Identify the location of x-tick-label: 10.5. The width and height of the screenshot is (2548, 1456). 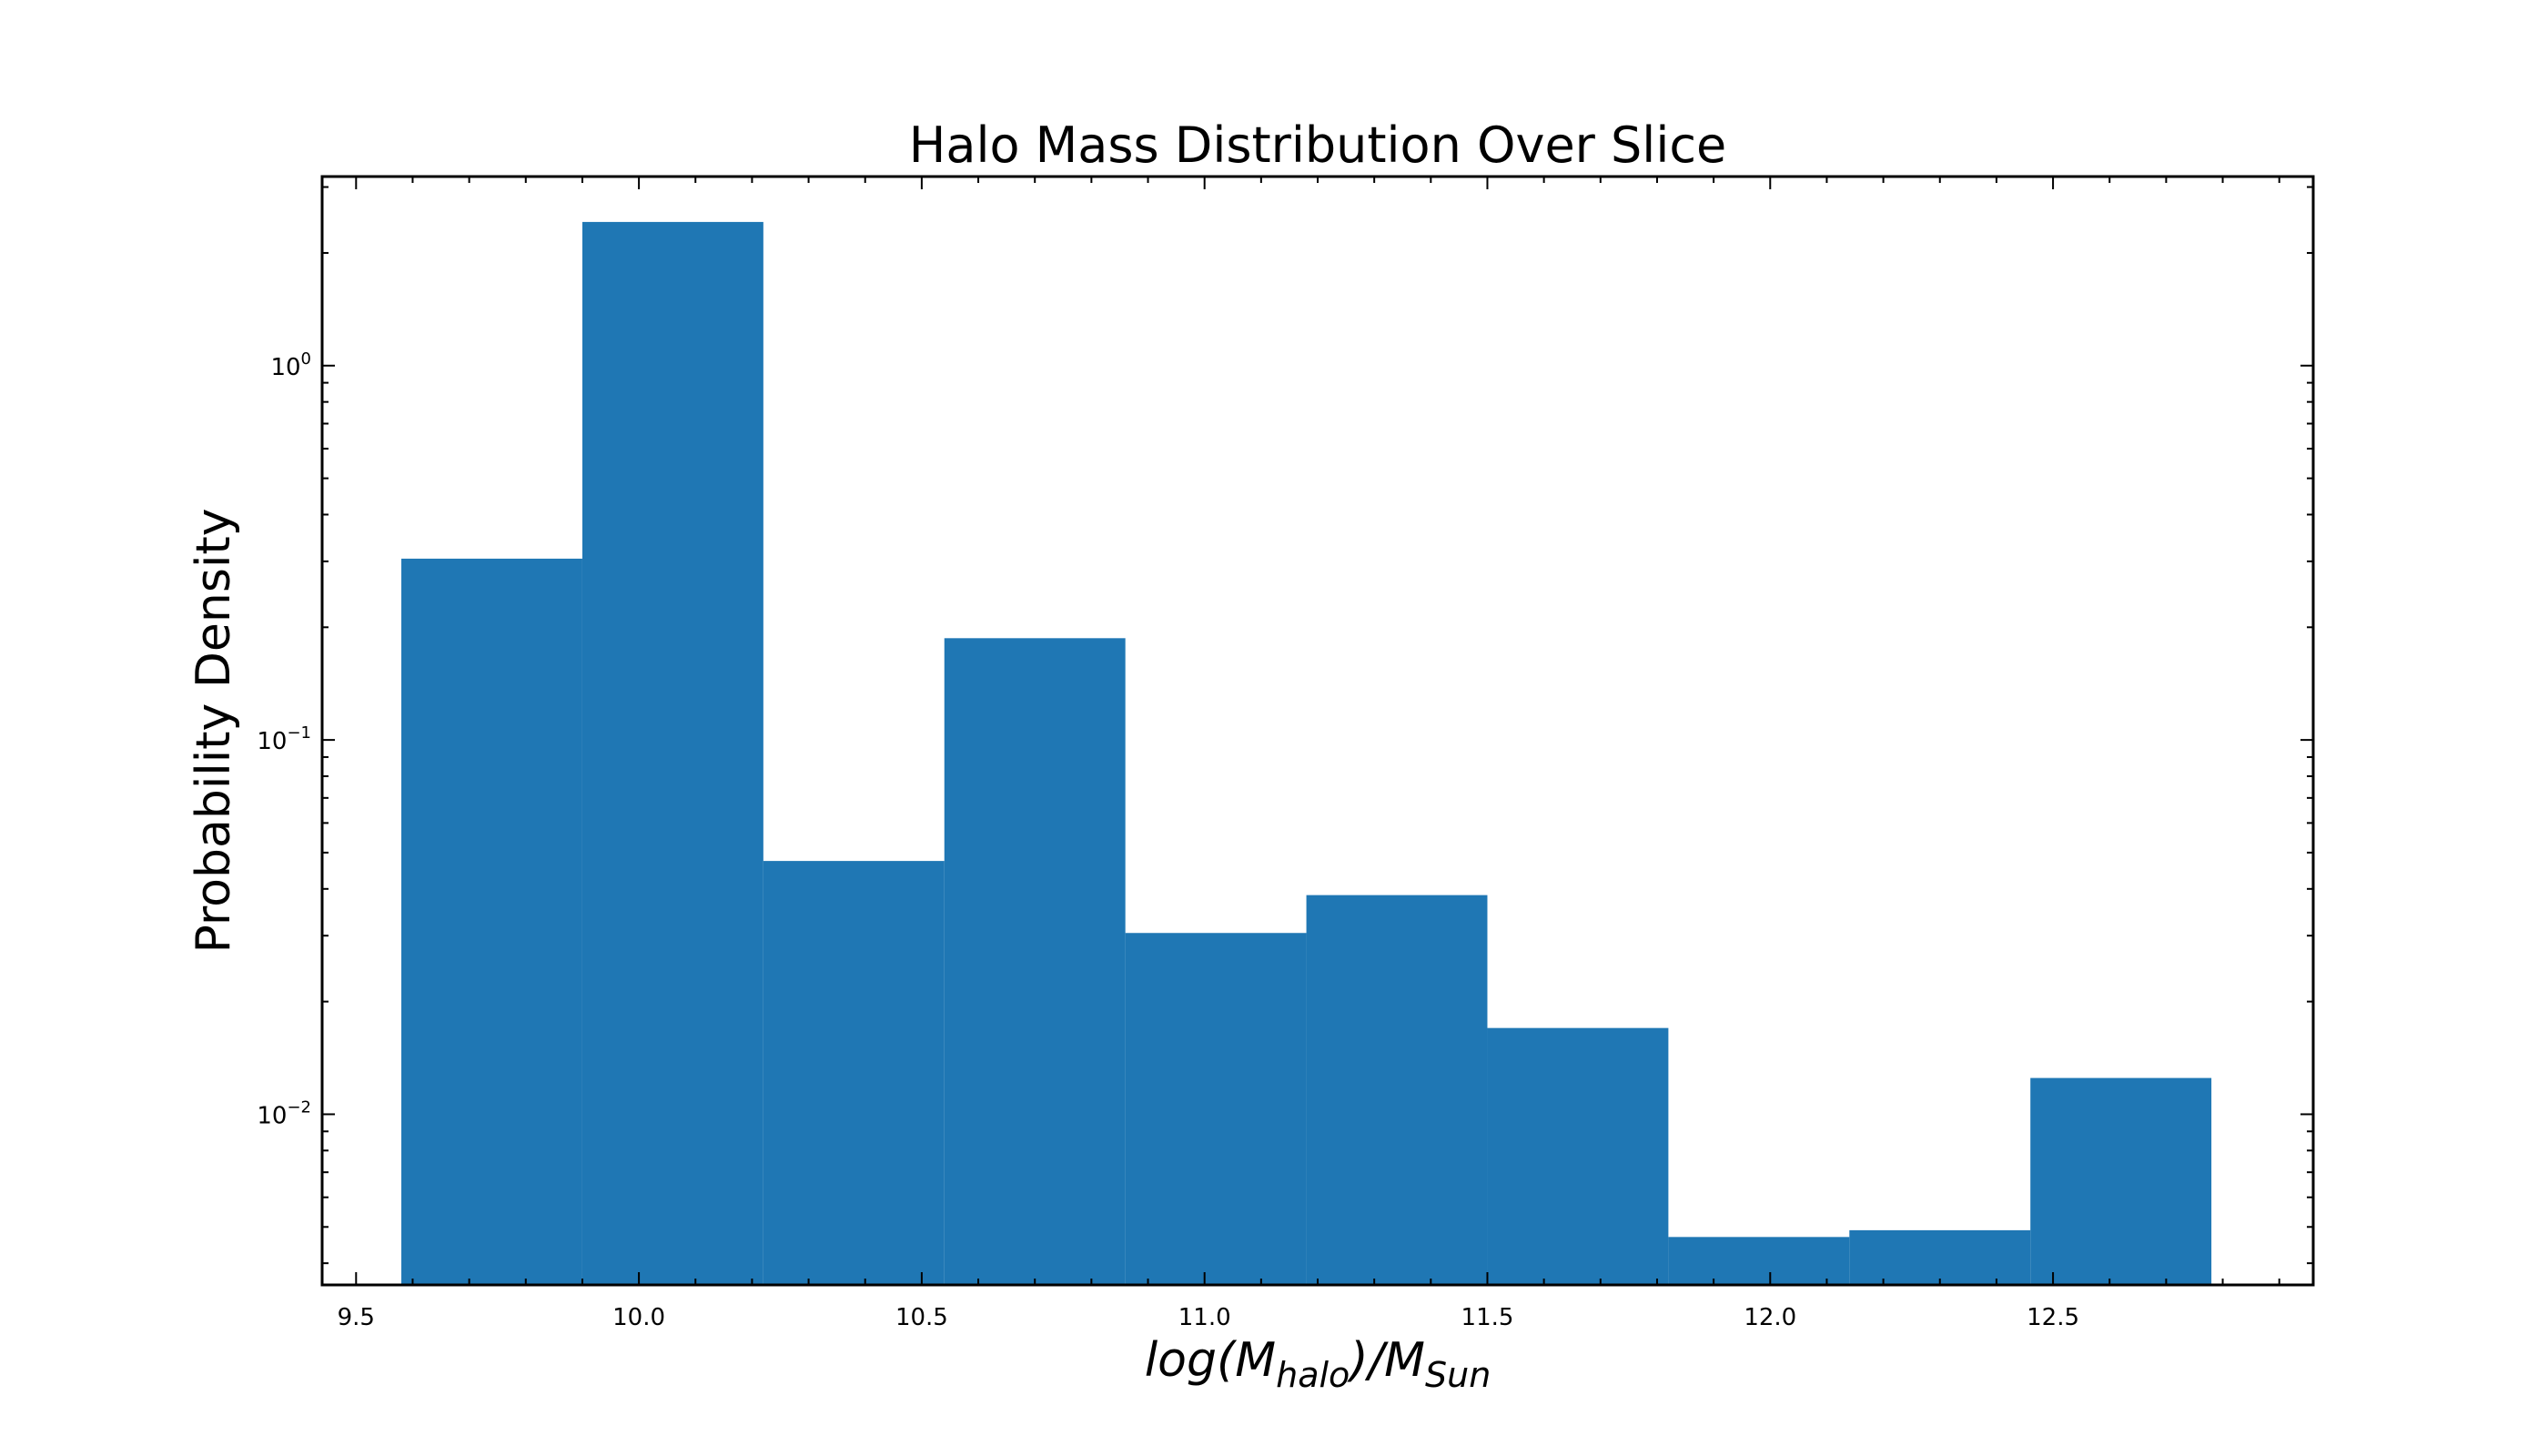
(922, 1318).